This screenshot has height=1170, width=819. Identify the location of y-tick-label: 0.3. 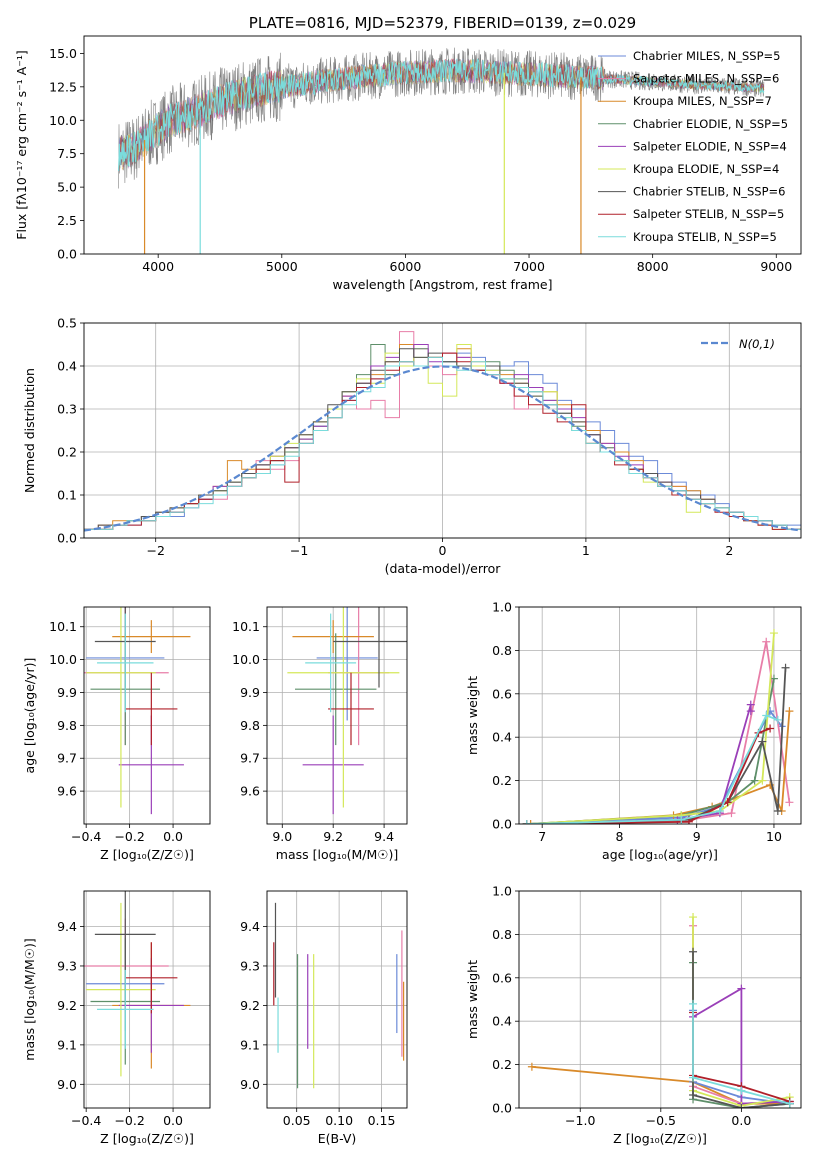
(67, 409).